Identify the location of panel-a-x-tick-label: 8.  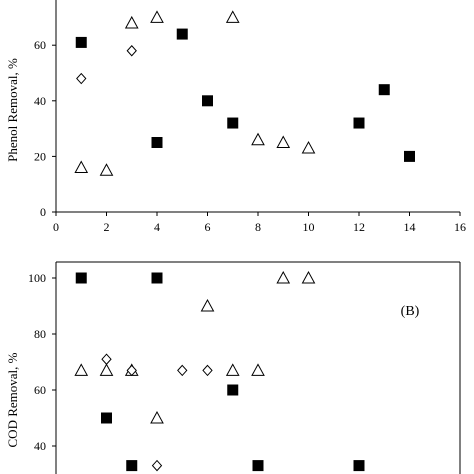
(258, 227).